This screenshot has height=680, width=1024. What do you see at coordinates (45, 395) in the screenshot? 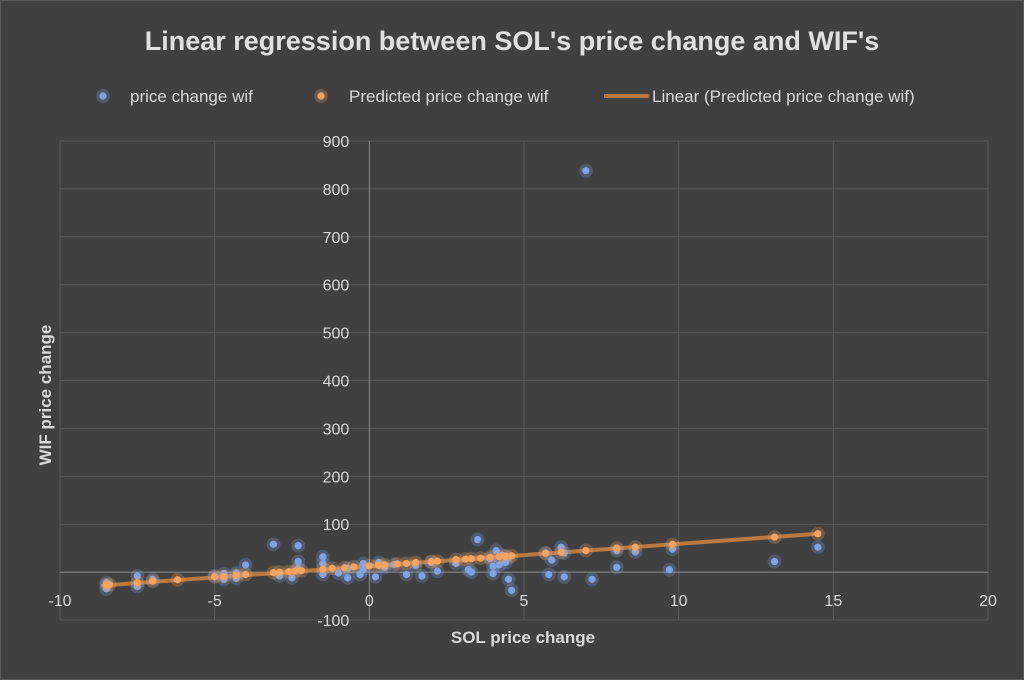
I see `y-axis-title: WIF price change` at bounding box center [45, 395].